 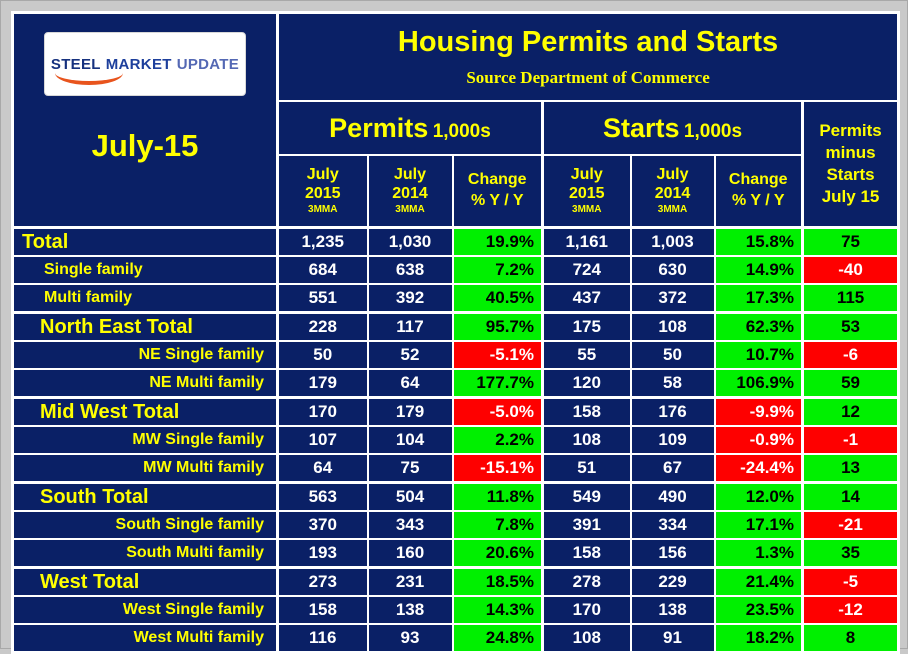 What do you see at coordinates (586, 411) in the screenshot?
I see `cell-starts-2015: 158` at bounding box center [586, 411].